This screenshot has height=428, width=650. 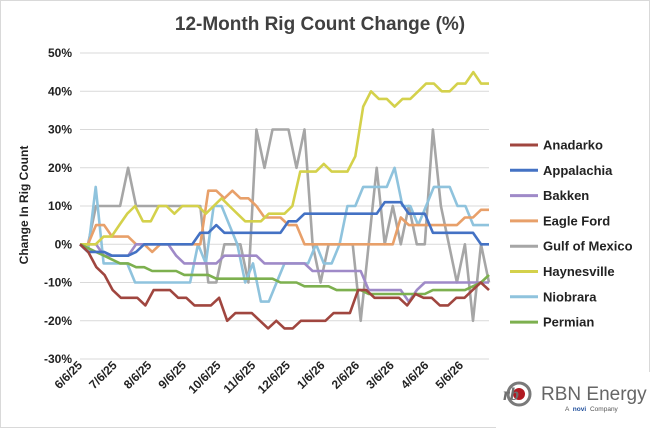 What do you see at coordinates (566, 195) in the screenshot?
I see `legend-label-bakken: Bakken` at bounding box center [566, 195].